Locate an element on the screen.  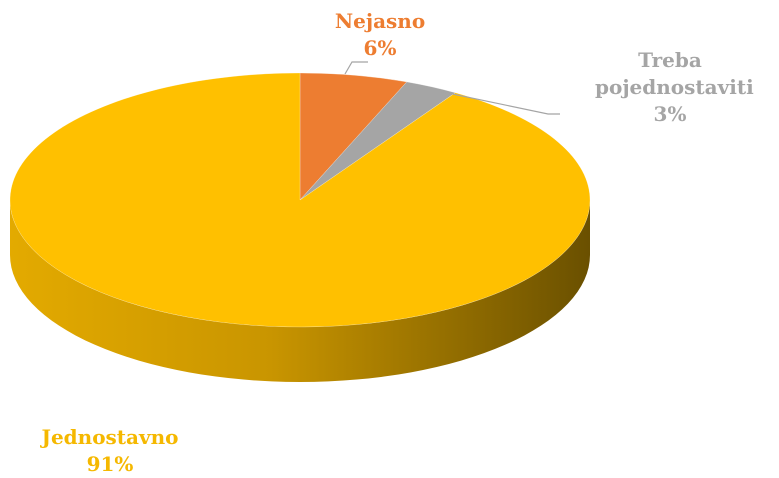
category-label: Treba pojednostaviti is located at coordinates (674, 73).